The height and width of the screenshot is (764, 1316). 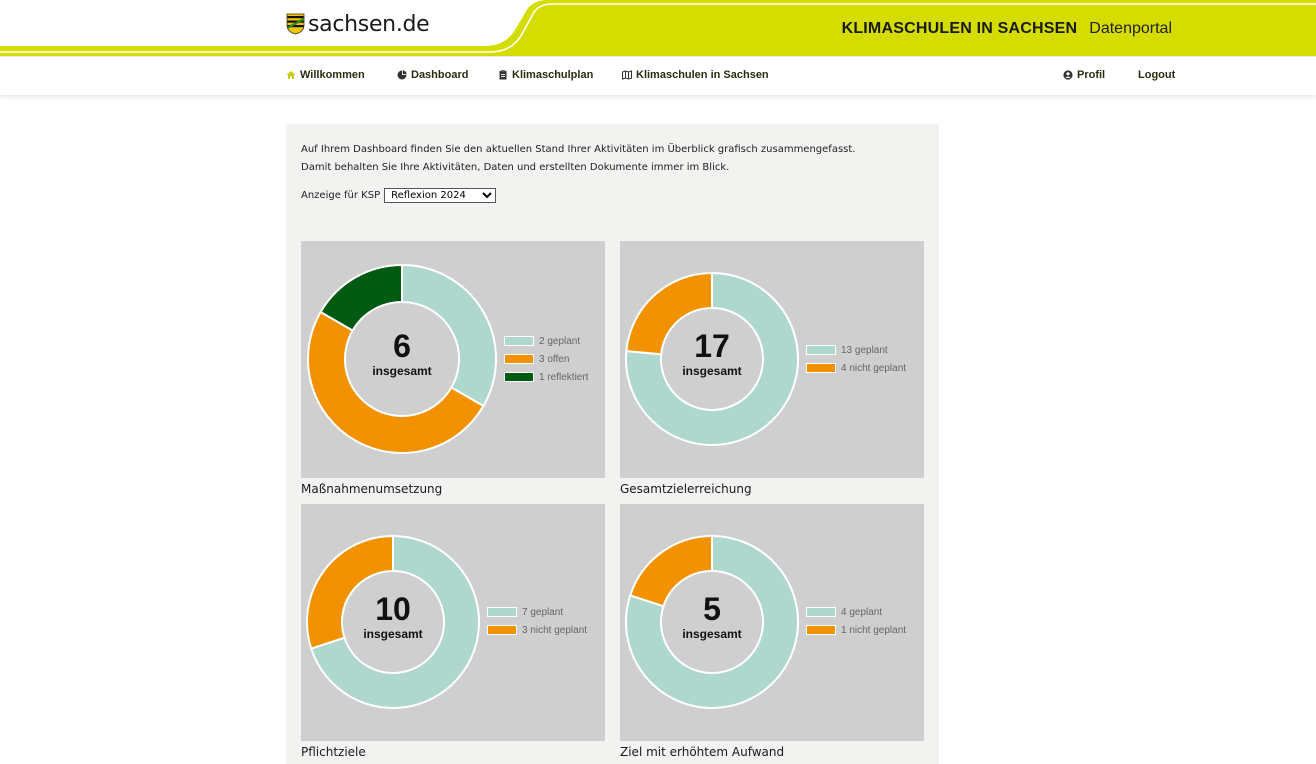 I want to click on nav-logout-label: Logout, so click(x=1157, y=75).